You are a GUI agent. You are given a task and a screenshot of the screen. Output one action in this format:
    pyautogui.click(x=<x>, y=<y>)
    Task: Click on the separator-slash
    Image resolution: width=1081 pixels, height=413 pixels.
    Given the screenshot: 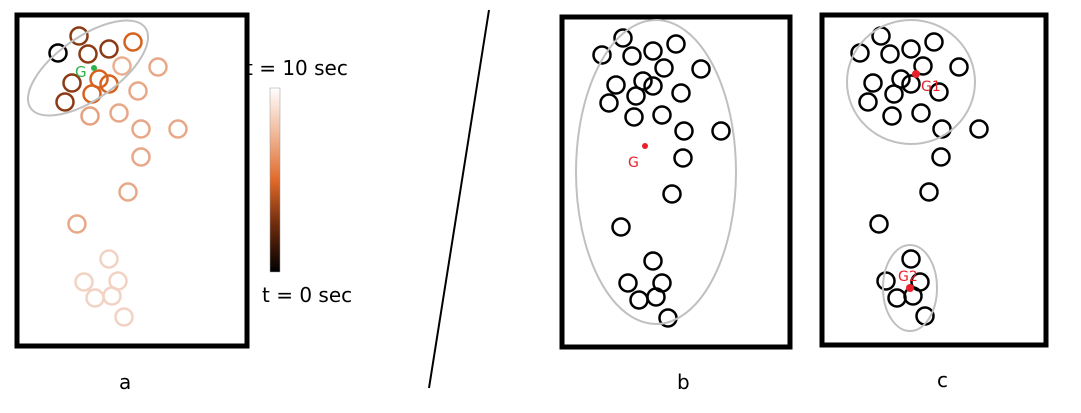 What is the action you would take?
    pyautogui.click(x=459, y=199)
    